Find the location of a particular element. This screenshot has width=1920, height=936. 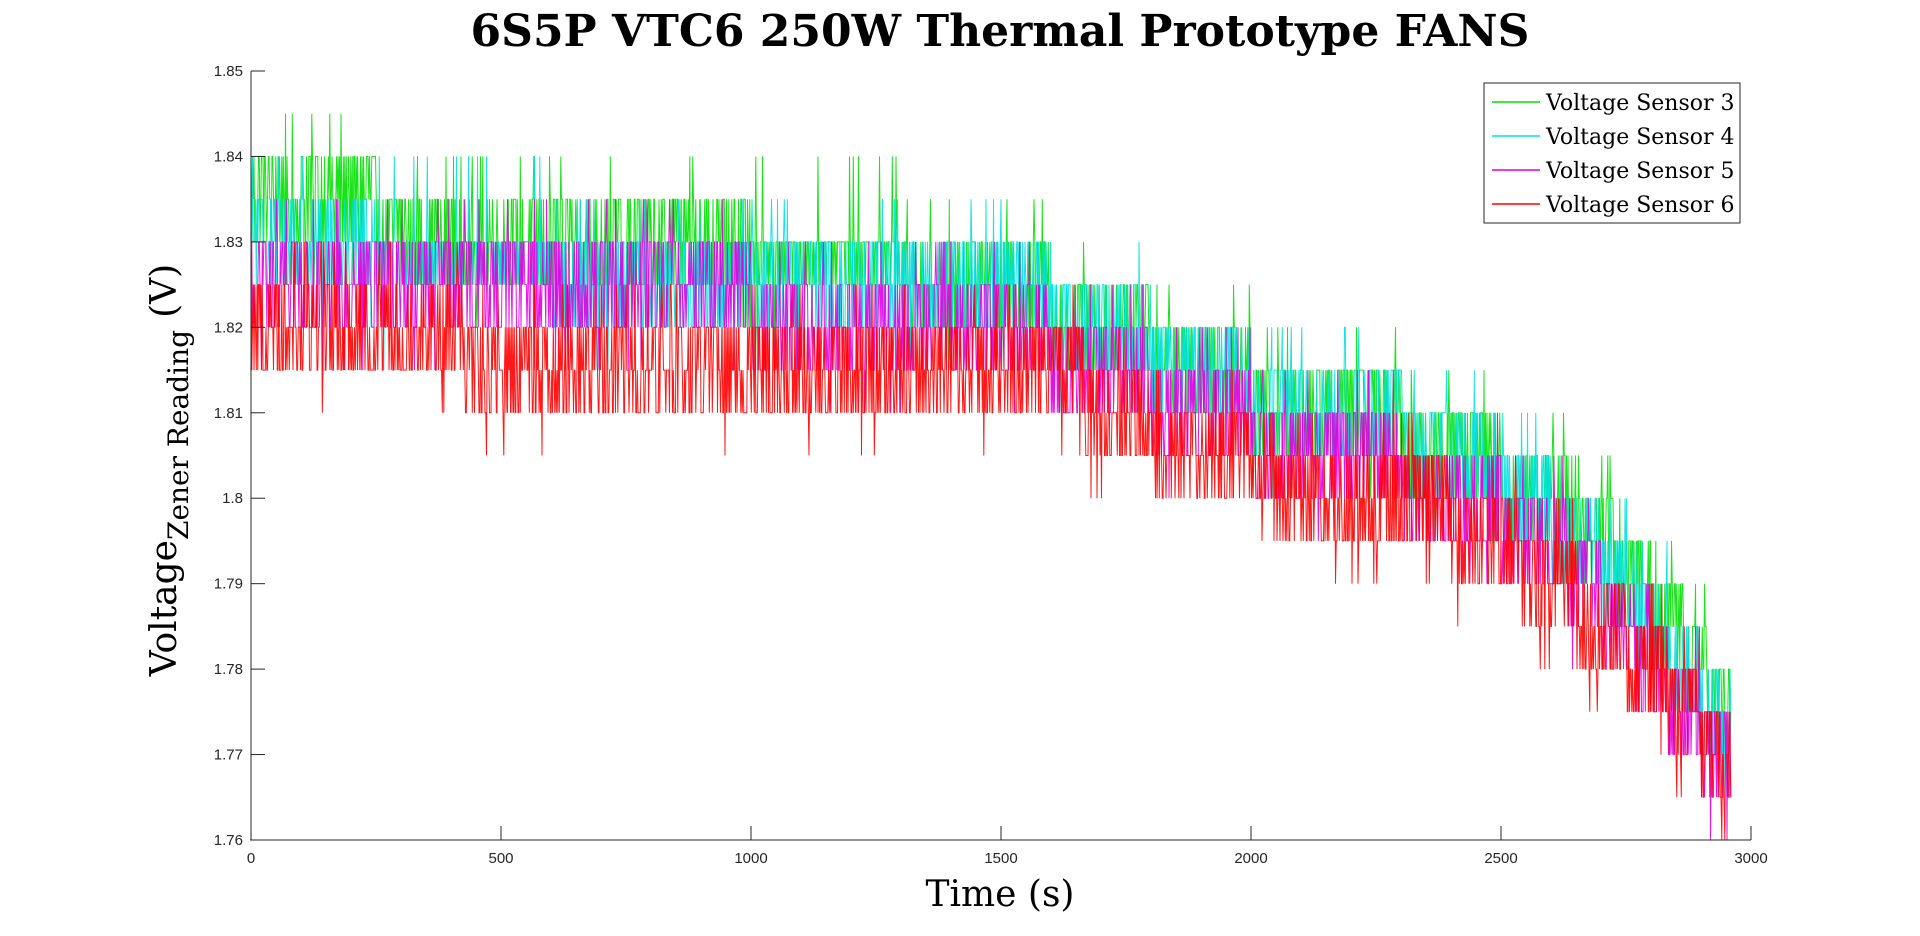

y-axis-label-main: Voltage is located at coordinates (164, 608).